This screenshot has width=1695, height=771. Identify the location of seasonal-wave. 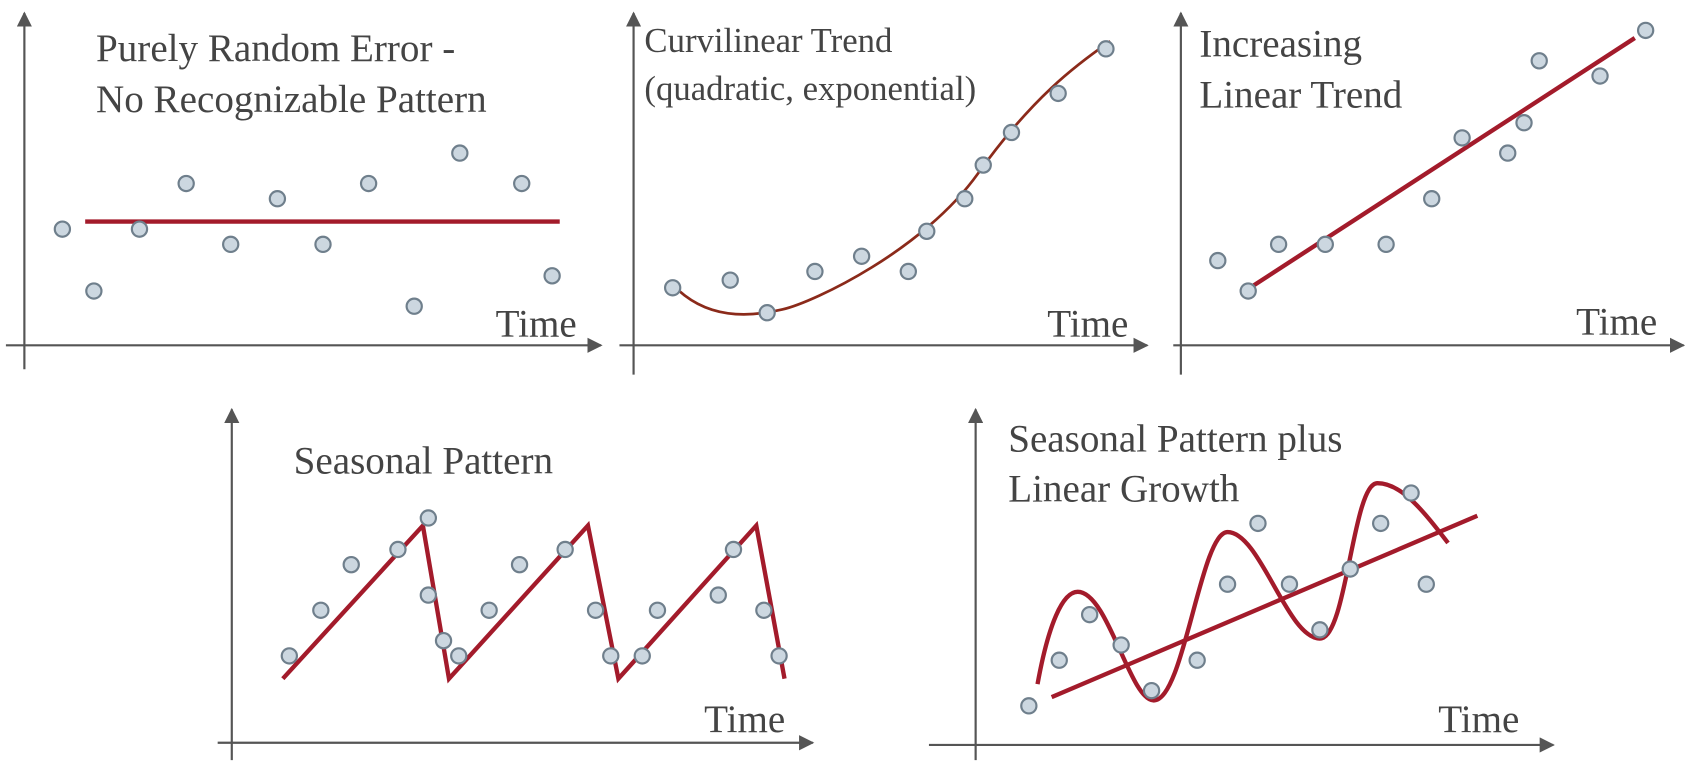
(1242, 592).